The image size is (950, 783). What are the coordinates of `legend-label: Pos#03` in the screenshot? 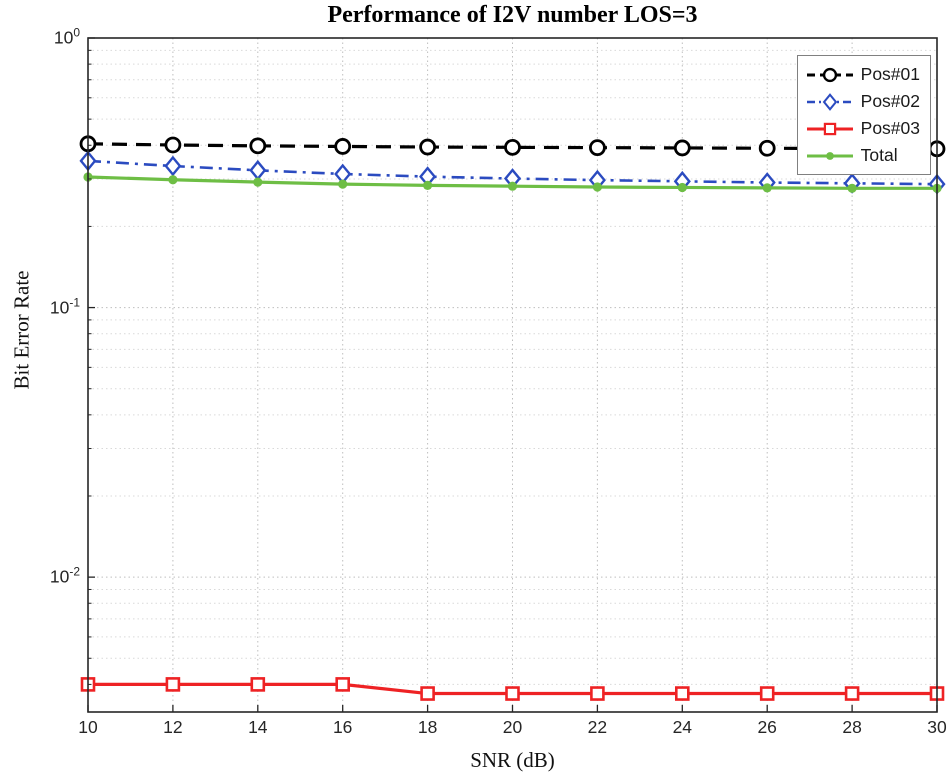 It's located at (890, 128).